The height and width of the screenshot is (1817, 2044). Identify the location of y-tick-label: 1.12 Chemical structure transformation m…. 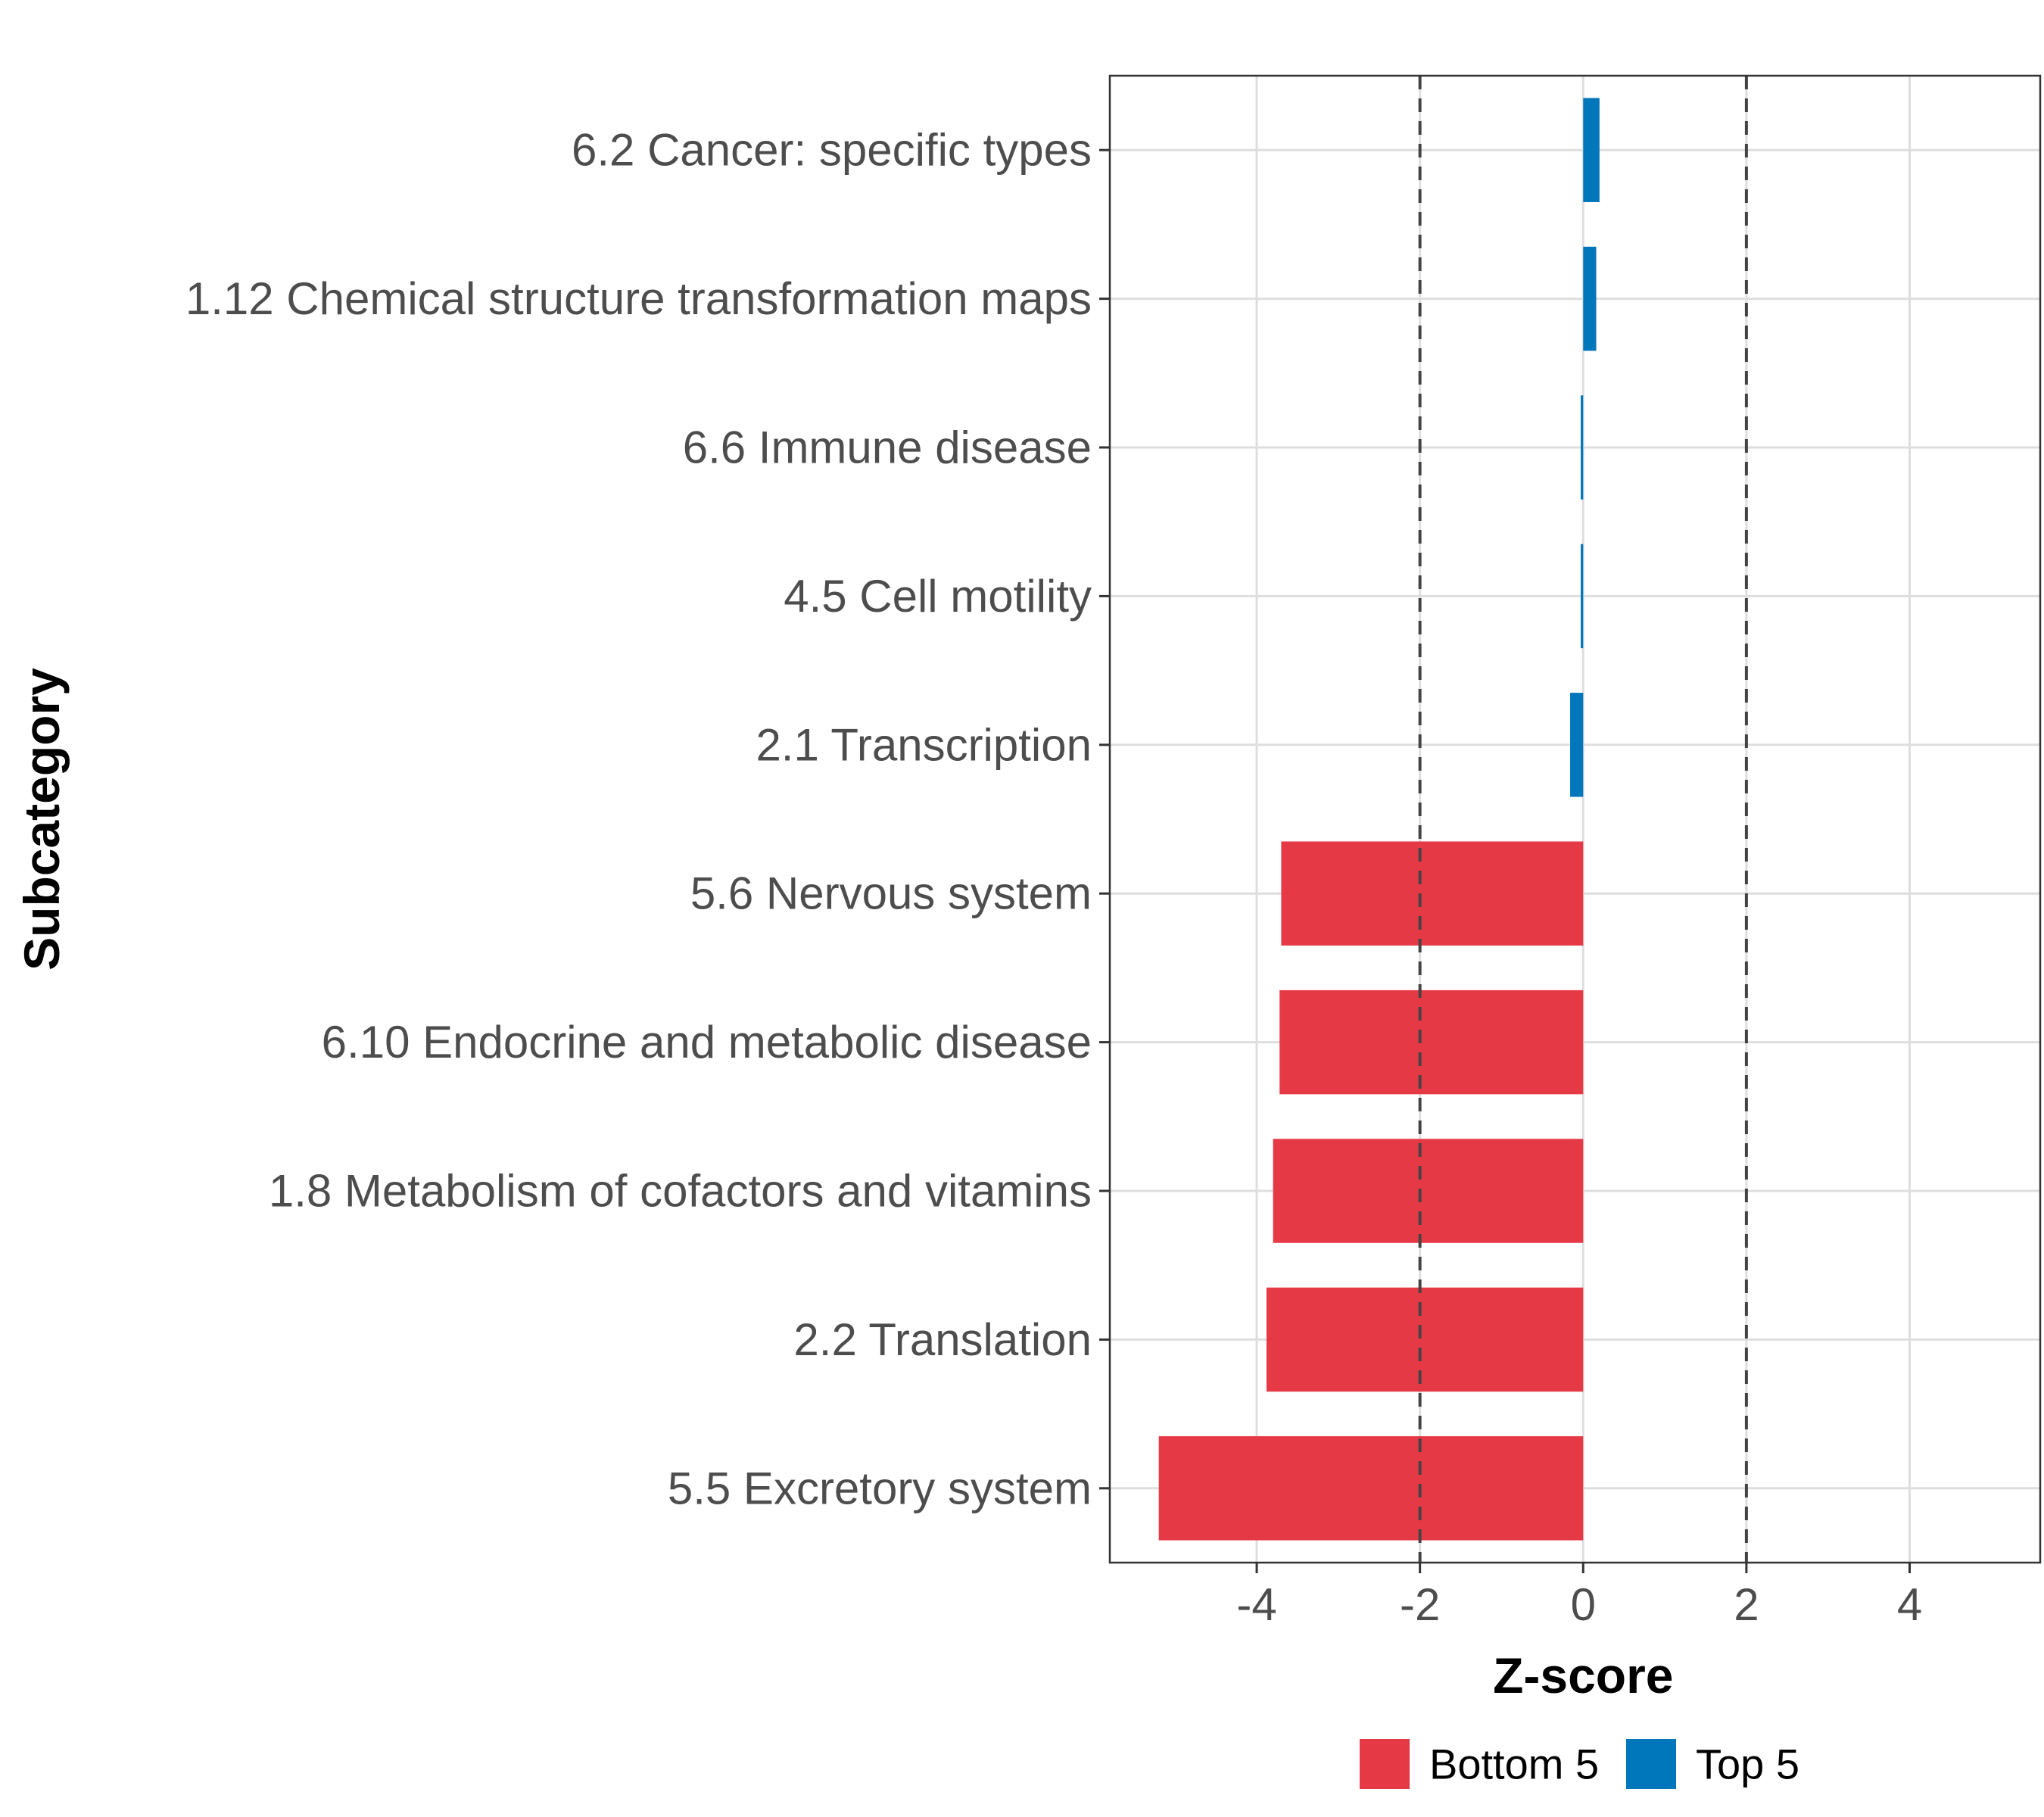
(638, 298).